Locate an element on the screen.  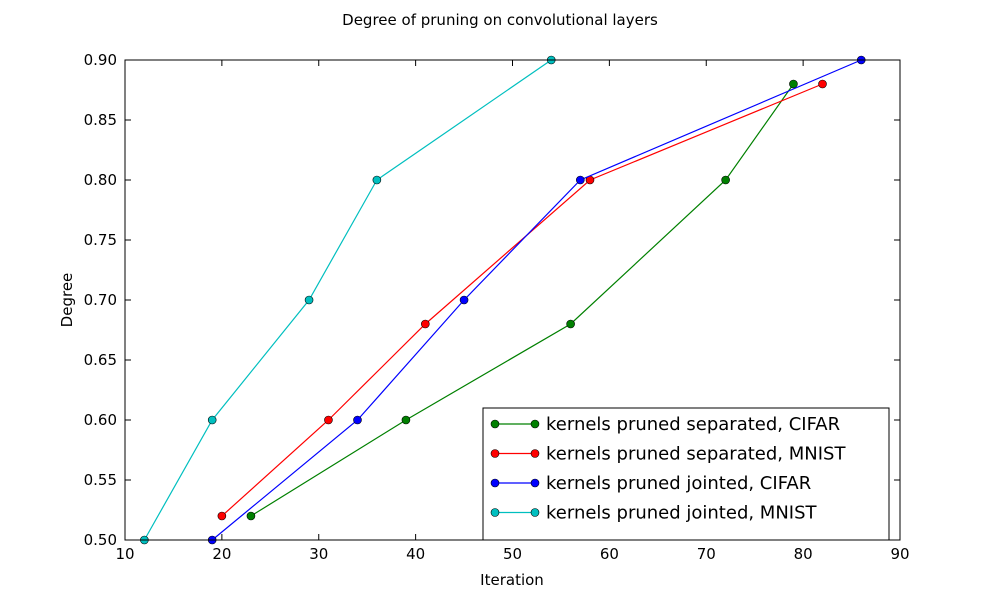
legend-label: kernels pruned jointed, CIFAR is located at coordinates (678, 483).